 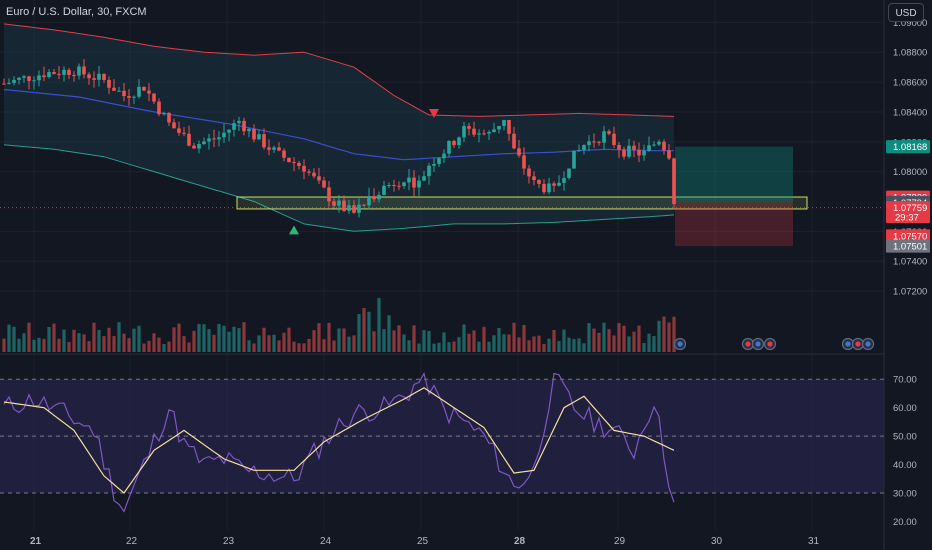 I want to click on chart-title: Euro / U.S. Dollar, 30, FXCM, so click(x=76, y=12).